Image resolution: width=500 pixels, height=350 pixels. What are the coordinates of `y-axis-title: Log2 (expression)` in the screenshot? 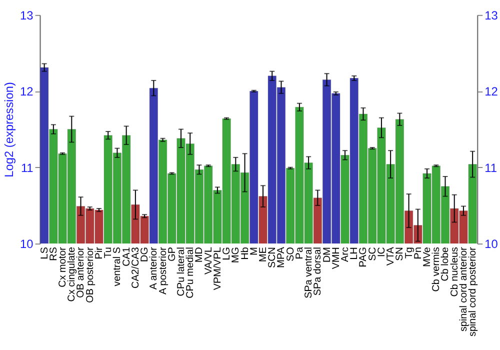 It's located at (9, 130).